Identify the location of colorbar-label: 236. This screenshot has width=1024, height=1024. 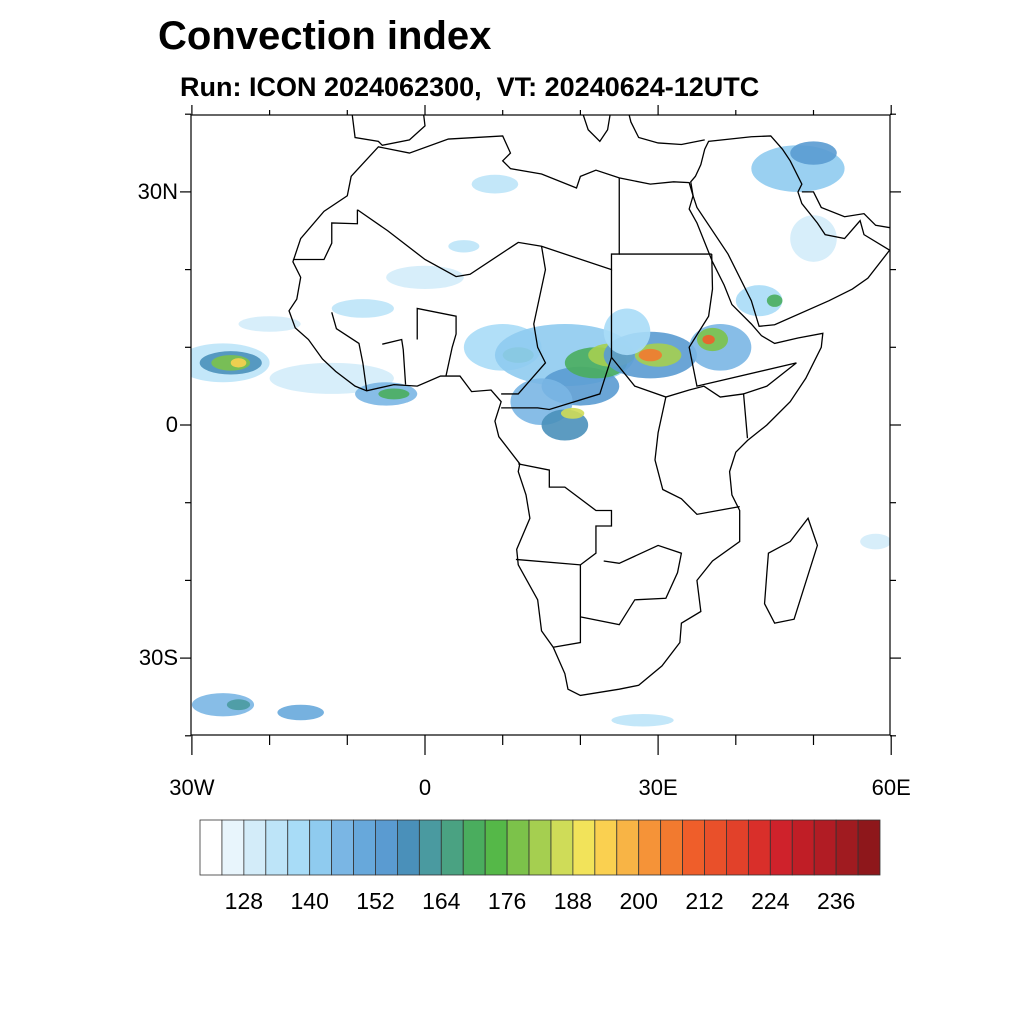
(836, 901).